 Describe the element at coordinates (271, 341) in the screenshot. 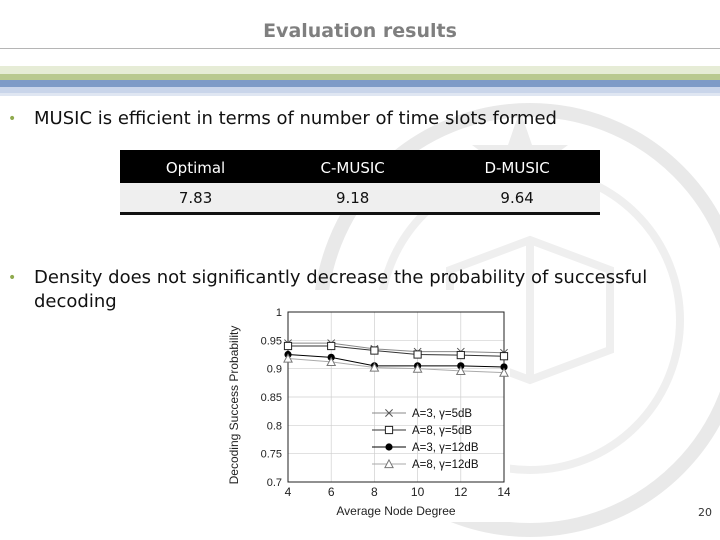

I see `y-tick-label: 0.95` at that location.